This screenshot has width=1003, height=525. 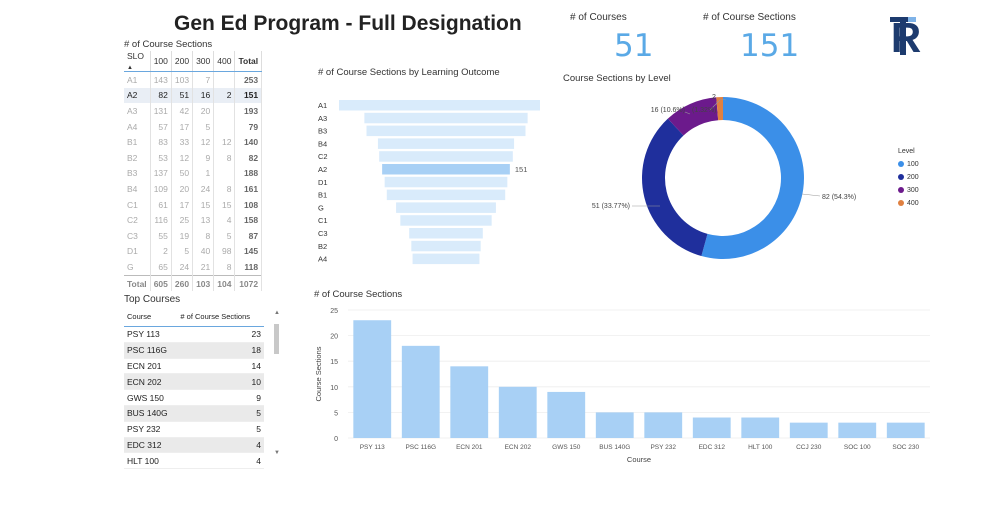 I want to click on course-name: ECN 202, so click(x=151, y=382).